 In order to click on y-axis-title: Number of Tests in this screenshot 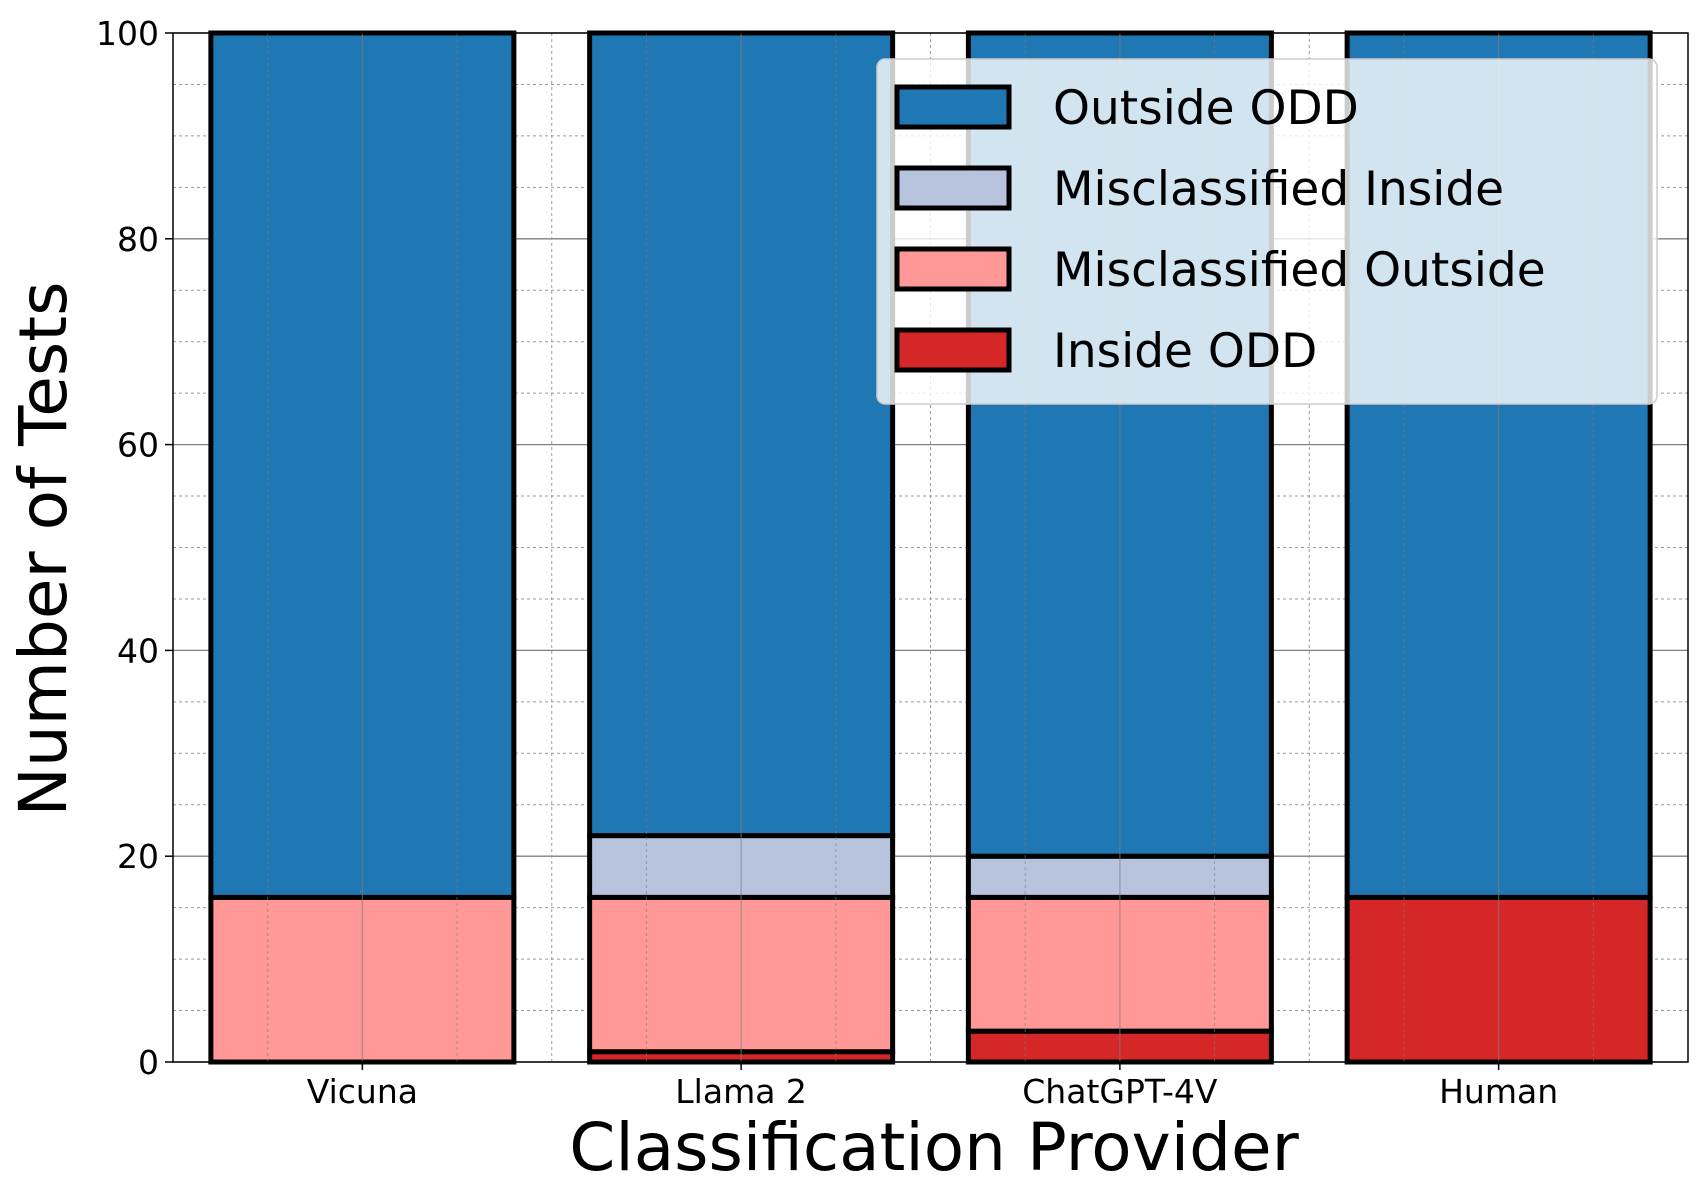, I will do `click(43, 548)`.